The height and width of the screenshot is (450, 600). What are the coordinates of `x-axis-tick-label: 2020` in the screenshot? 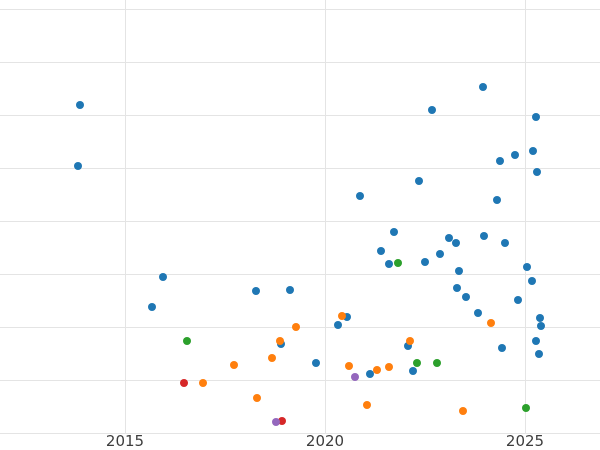 It's located at (325, 441).